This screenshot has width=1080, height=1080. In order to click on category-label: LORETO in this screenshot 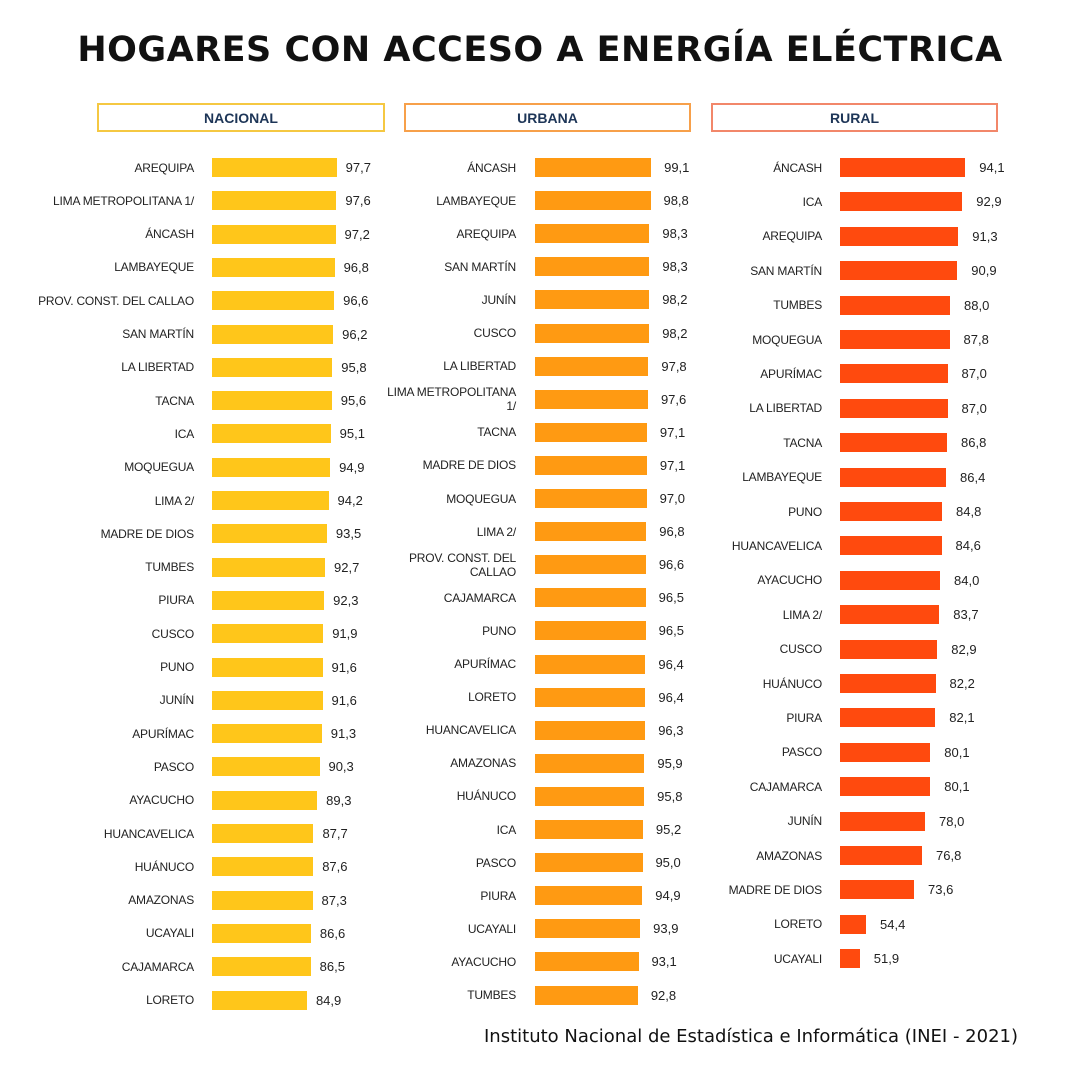, I will do `click(492, 697)`.